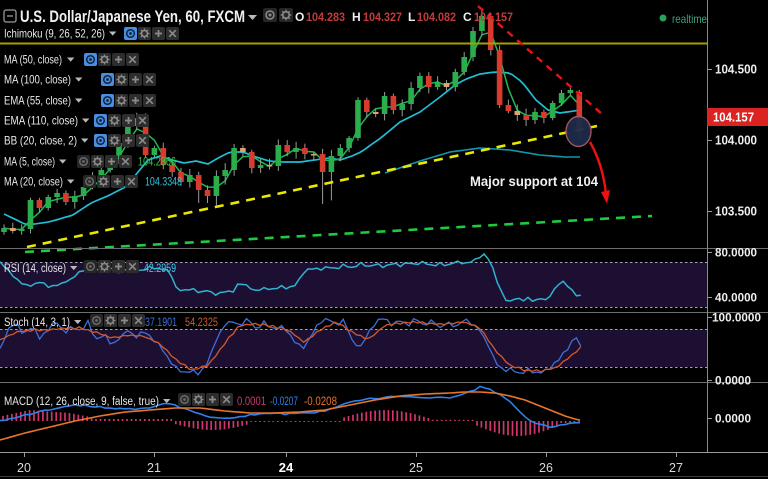 Image resolution: width=768 pixels, height=479 pixels. What do you see at coordinates (356, 17) in the screenshot?
I see `svg-text: H` at bounding box center [356, 17].